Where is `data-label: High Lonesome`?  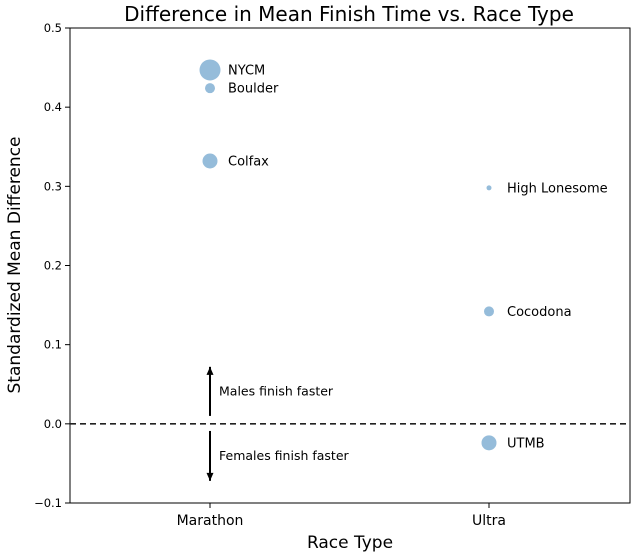 data-label: High Lonesome is located at coordinates (557, 188).